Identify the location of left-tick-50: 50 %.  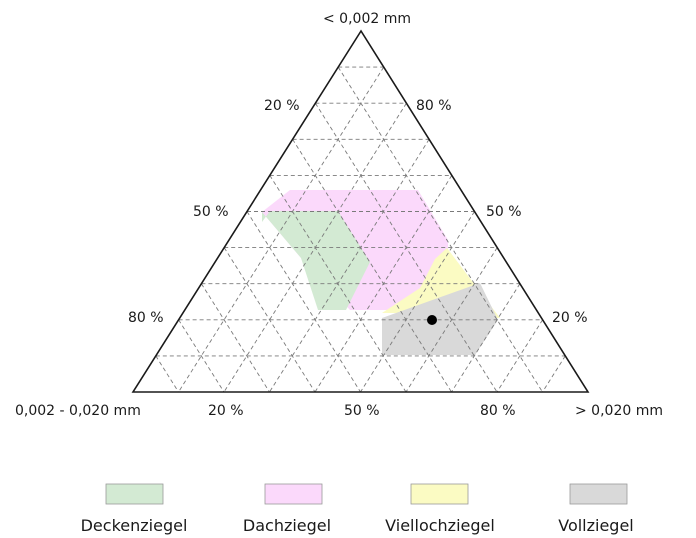
(211, 212).